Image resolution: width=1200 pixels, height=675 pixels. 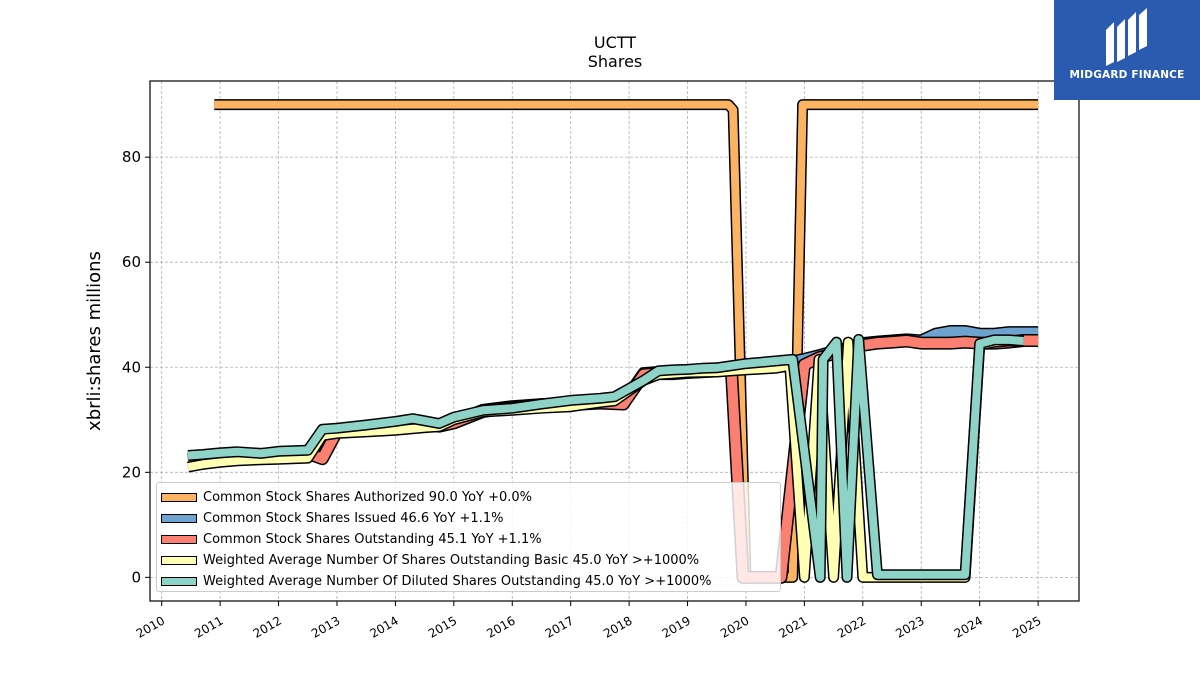 What do you see at coordinates (617, 626) in the screenshot?
I see `x-tick-label: 2018` at bounding box center [617, 626].